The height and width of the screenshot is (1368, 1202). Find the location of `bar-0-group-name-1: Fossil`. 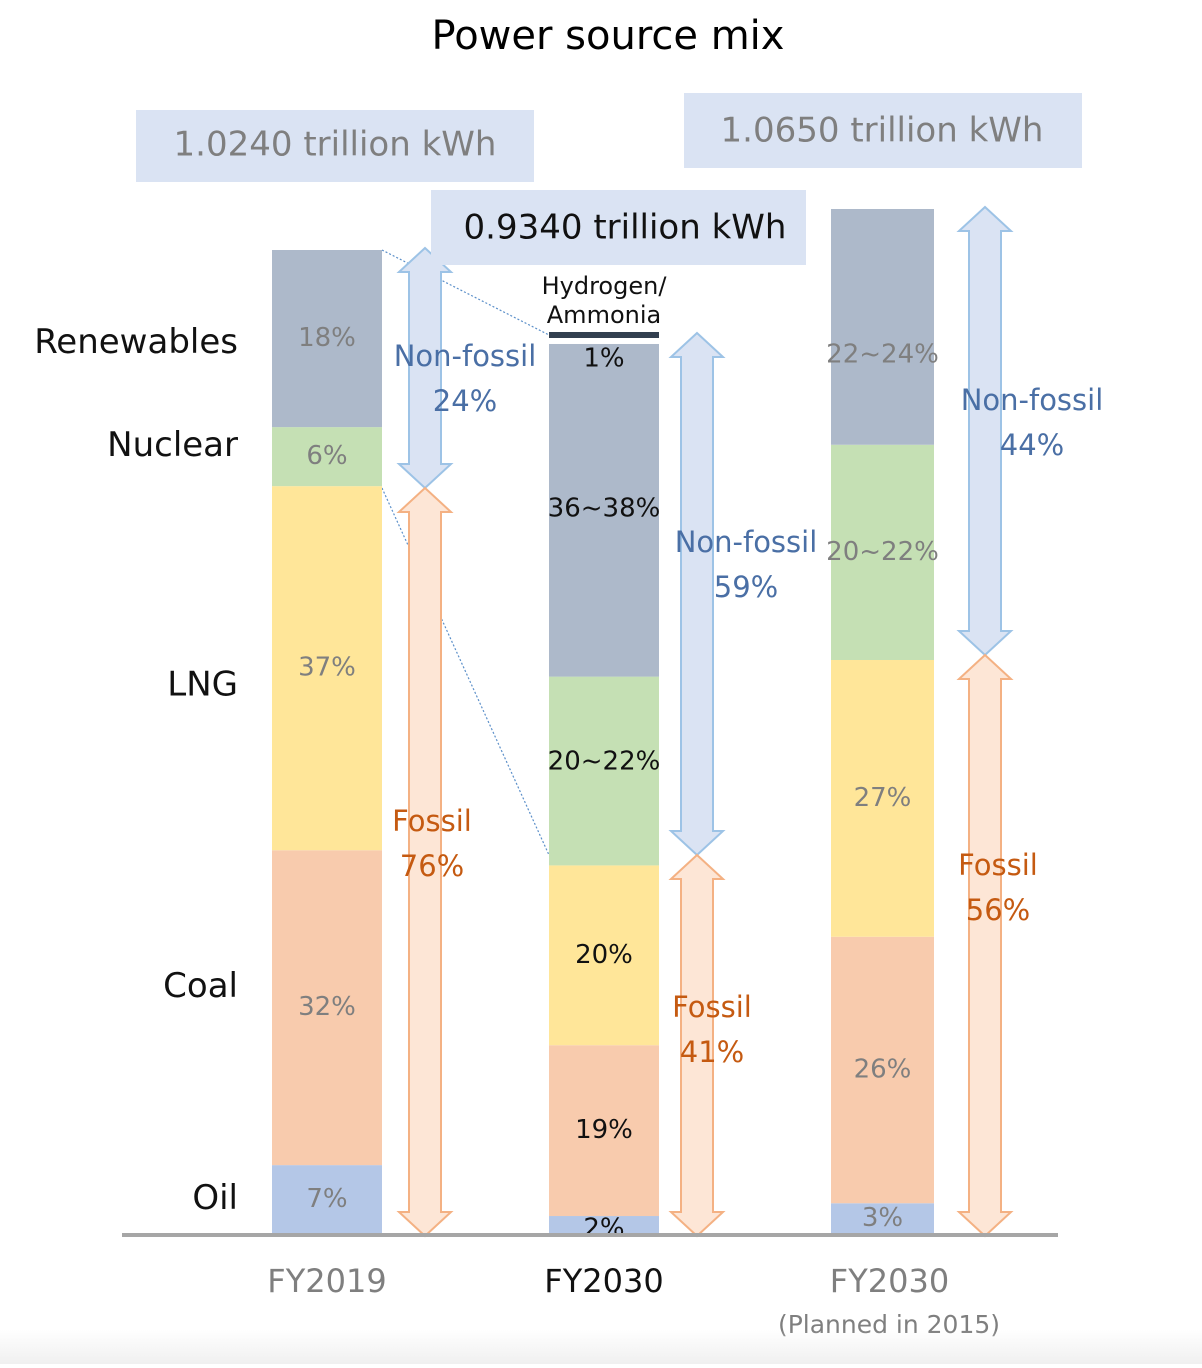

bar-0-group-name-1: Fossil is located at coordinates (432, 821).